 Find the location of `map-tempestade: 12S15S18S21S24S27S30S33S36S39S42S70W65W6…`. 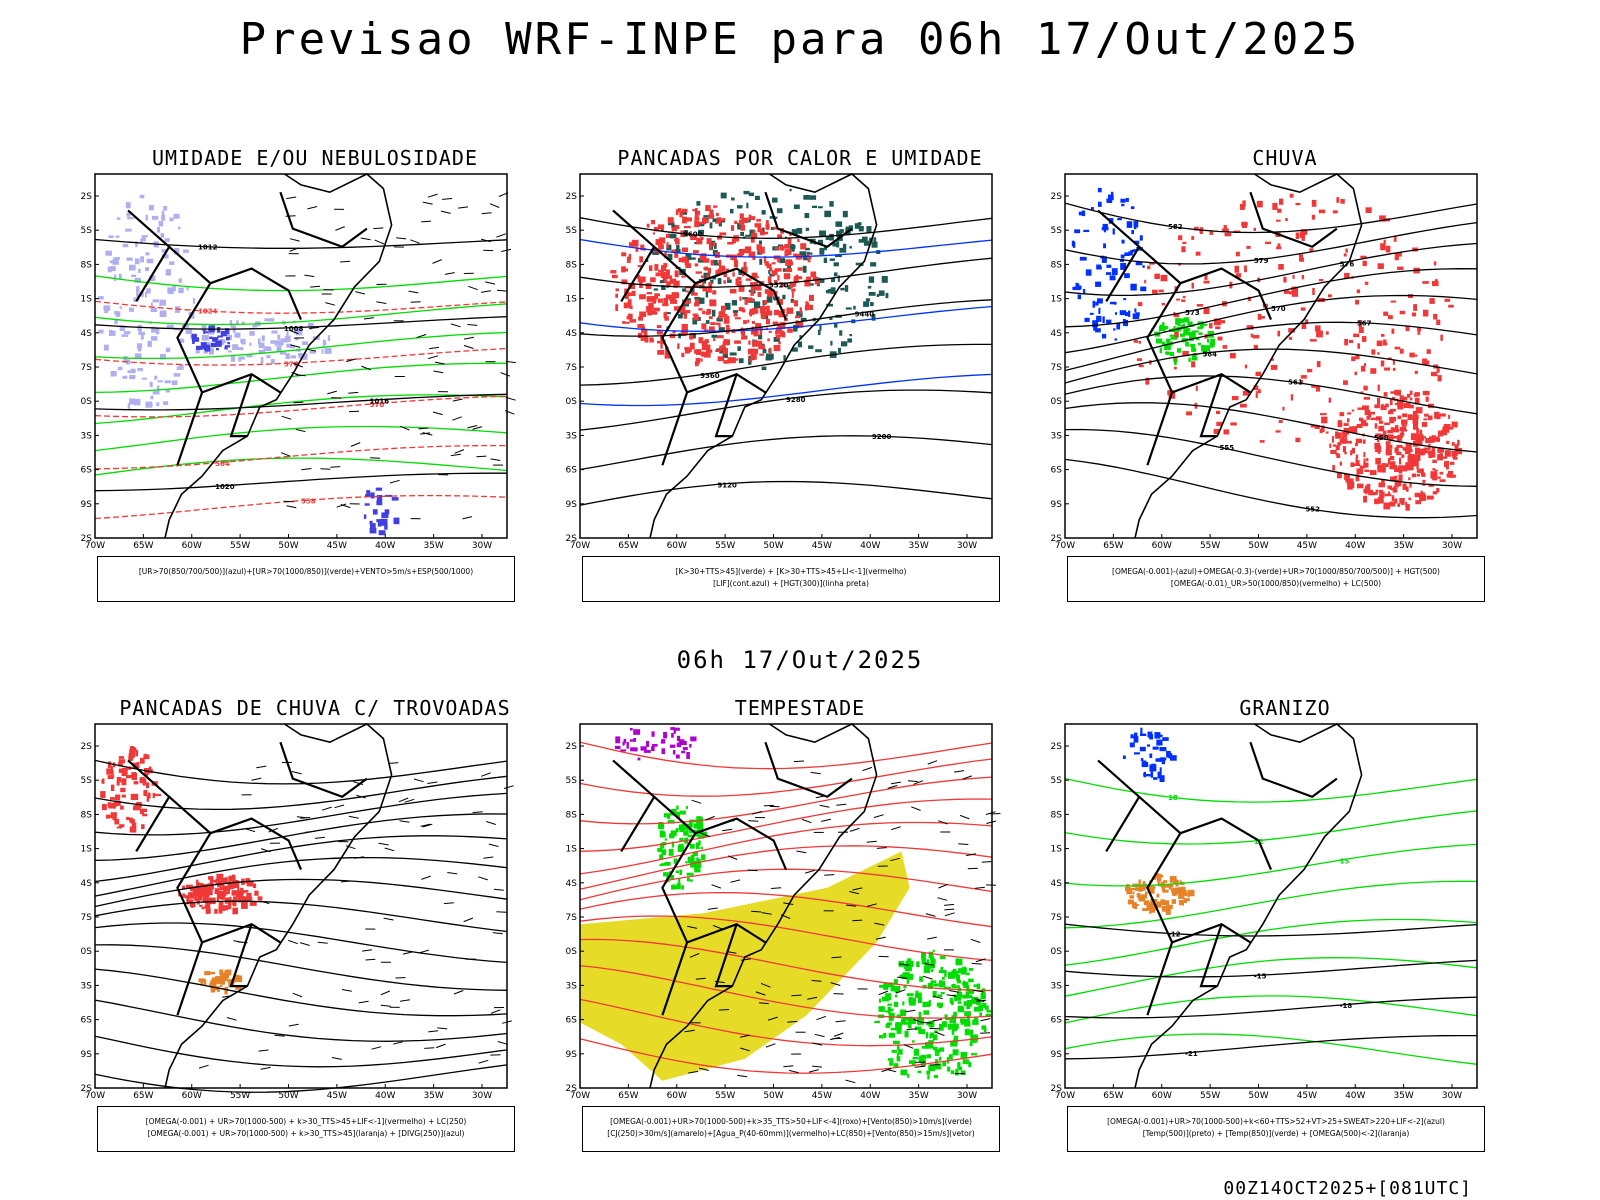

map-tempestade: 12S15S18S21S24S27S30S33S36S39S42S70W65W6… is located at coordinates (800, 920).